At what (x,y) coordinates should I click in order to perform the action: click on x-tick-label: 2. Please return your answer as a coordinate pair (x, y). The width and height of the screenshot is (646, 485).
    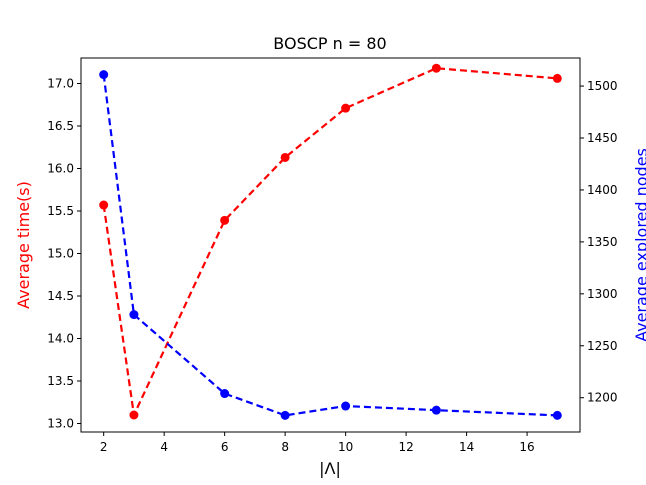
    Looking at the image, I should click on (104, 447).